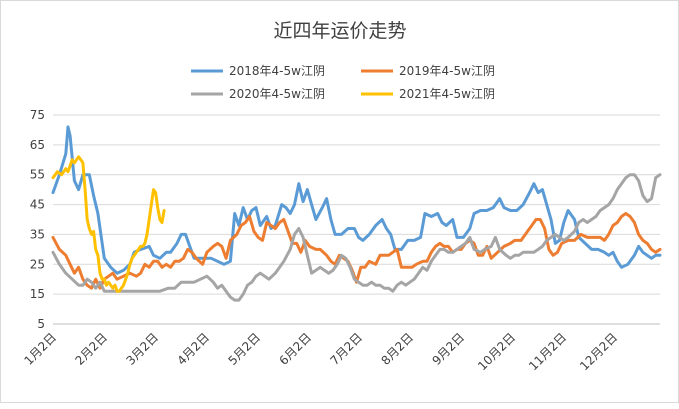 This screenshot has height=409, width=679. What do you see at coordinates (41, 324) in the screenshot?
I see `y-tick-label: 5` at bounding box center [41, 324].